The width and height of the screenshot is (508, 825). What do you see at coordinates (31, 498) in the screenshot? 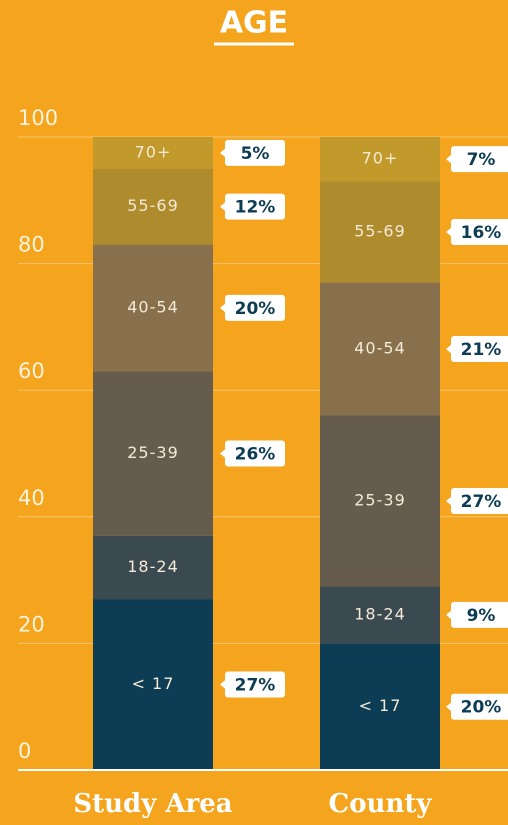
I see `y-tick-label: 40` at bounding box center [31, 498].